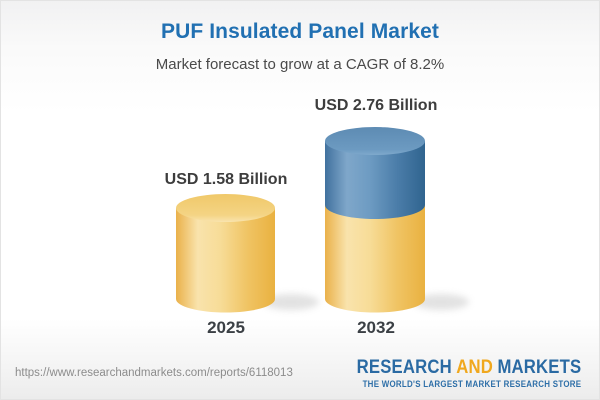  Describe the element at coordinates (376, 327) in the screenshot. I see `axis-category-label-2032: 2032` at that location.